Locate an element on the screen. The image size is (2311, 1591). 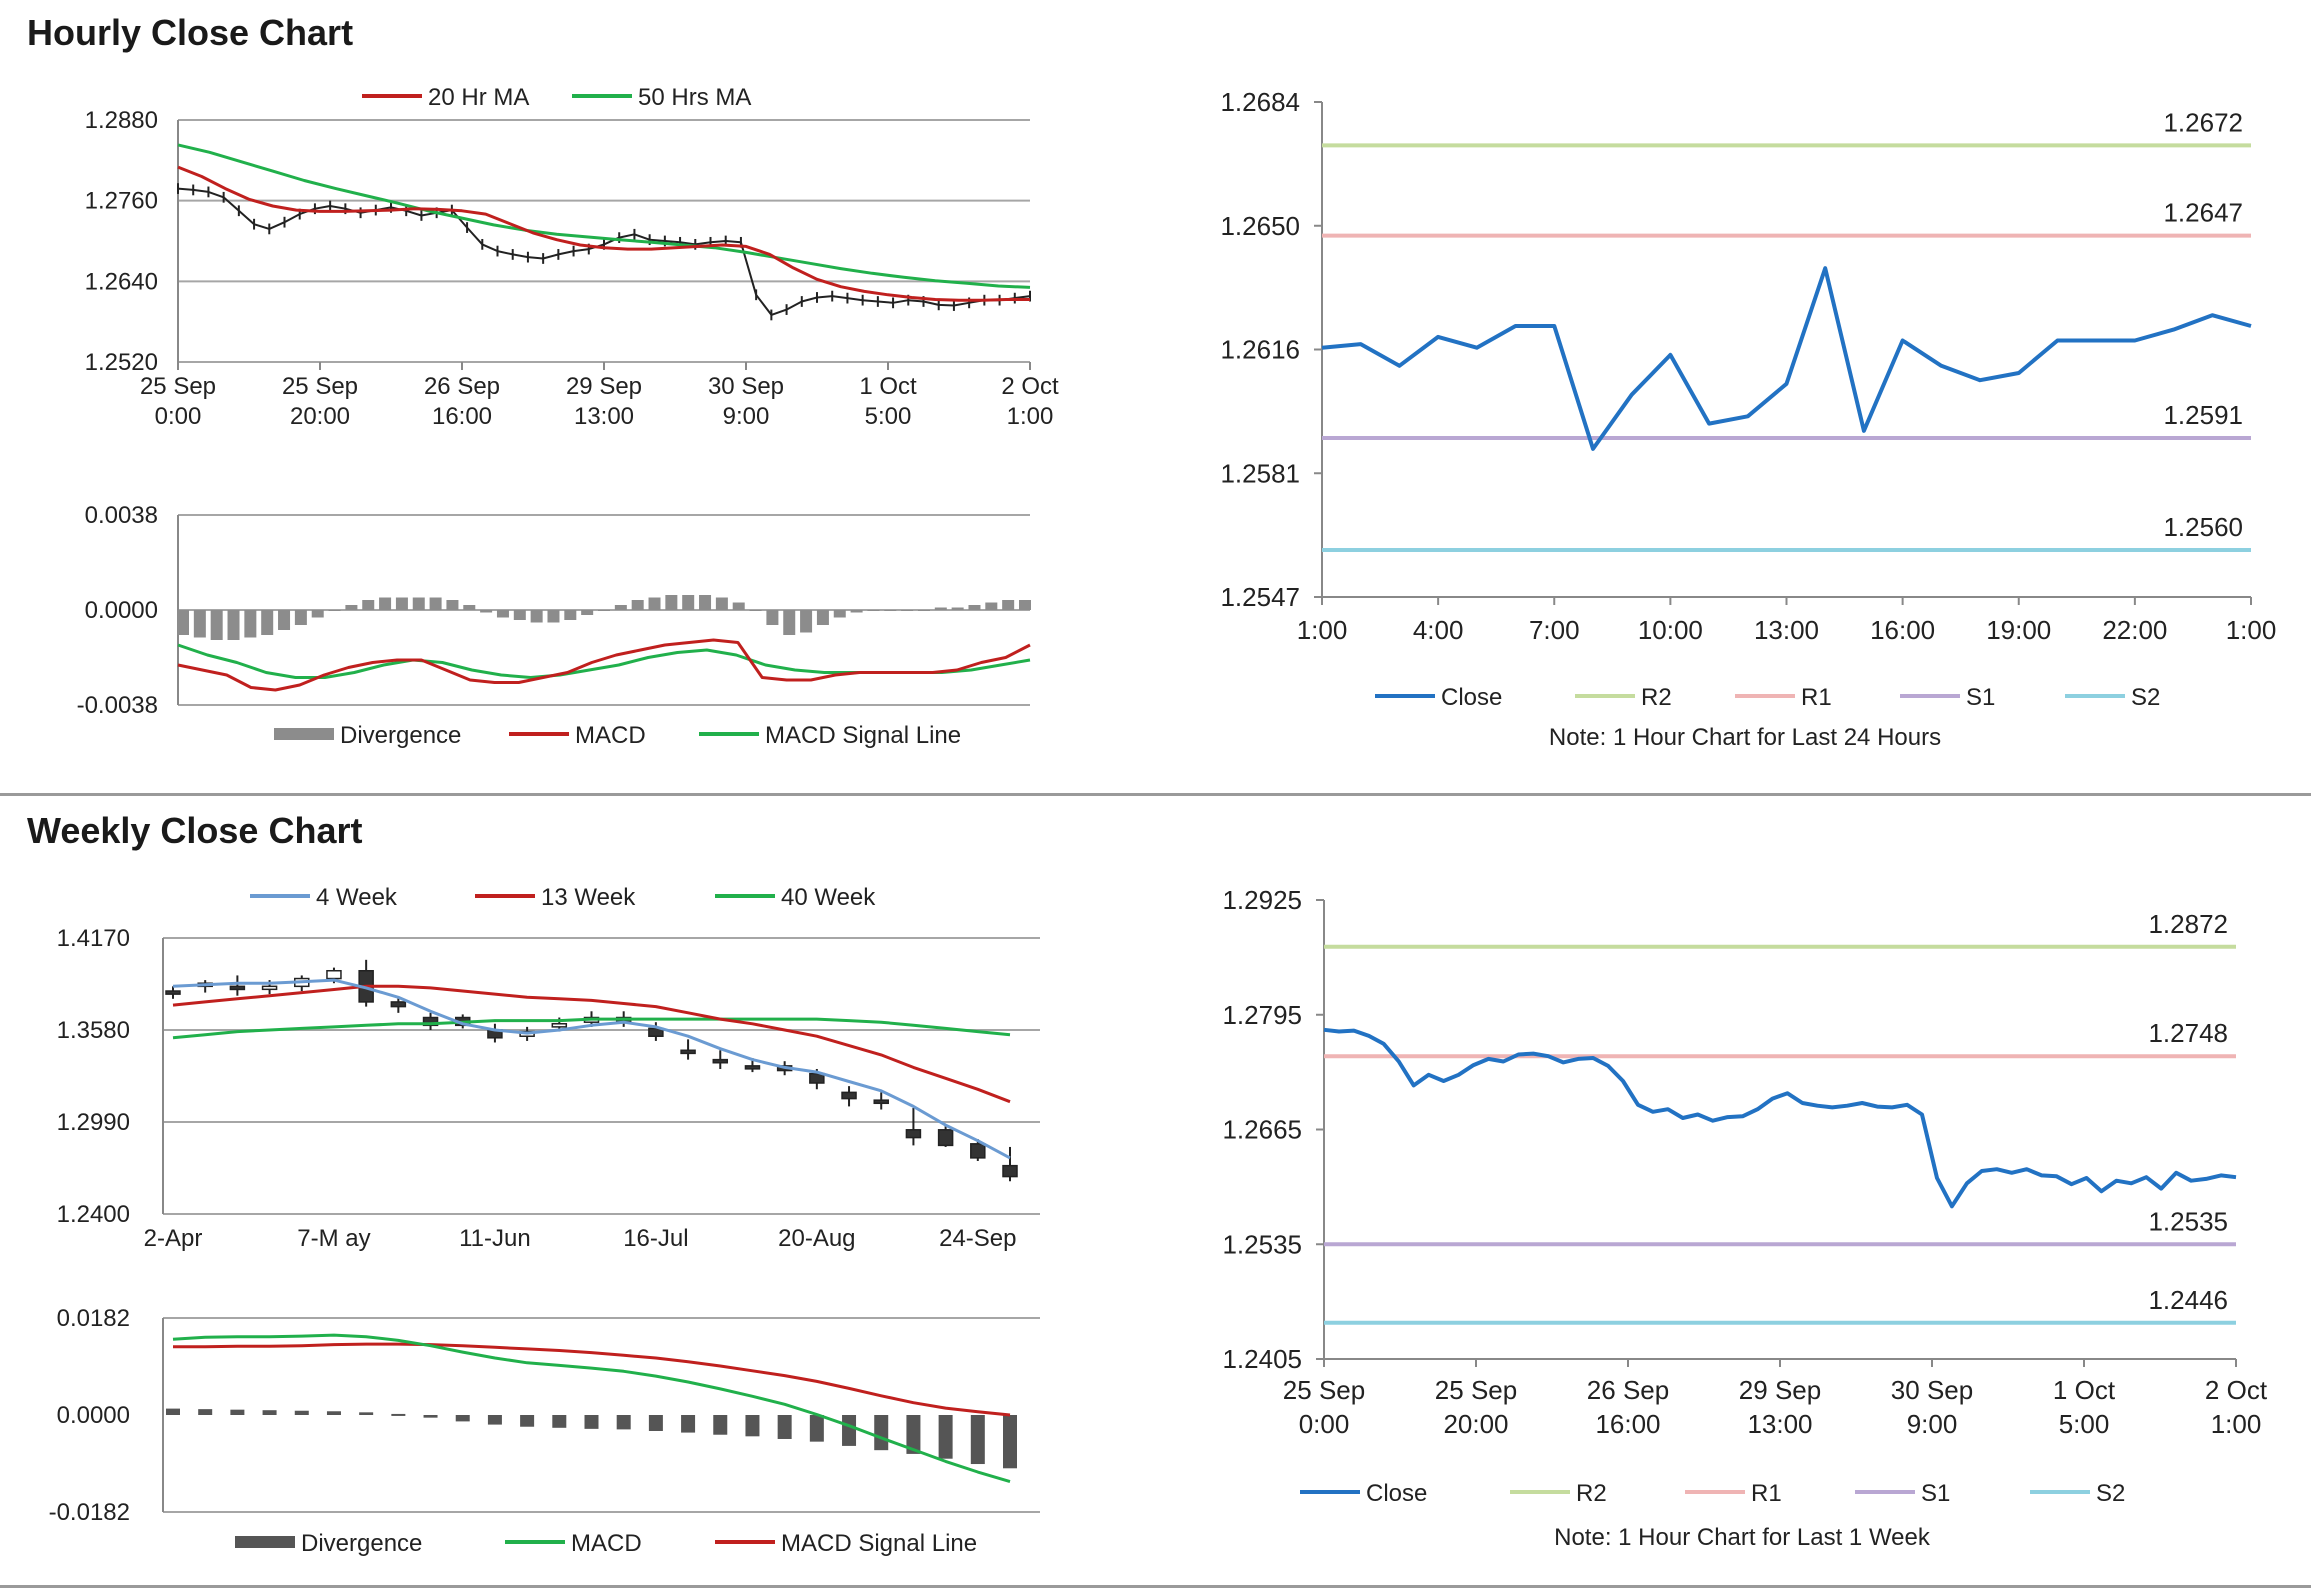
x-tick-label: 11-Jun is located at coordinates (495, 1238).